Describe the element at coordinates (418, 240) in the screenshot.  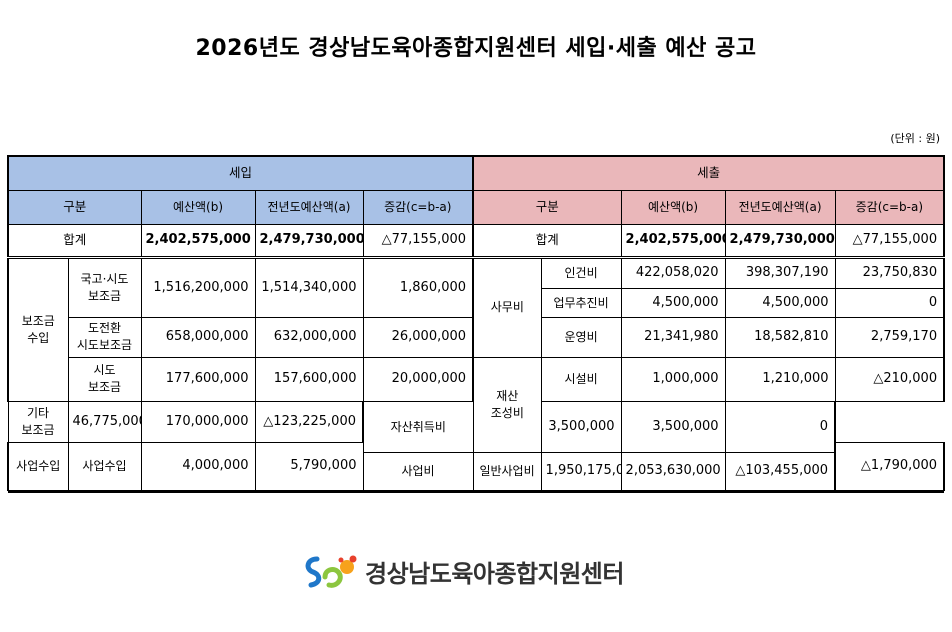
I see `revenue-total-diff: △77,155,000` at that location.